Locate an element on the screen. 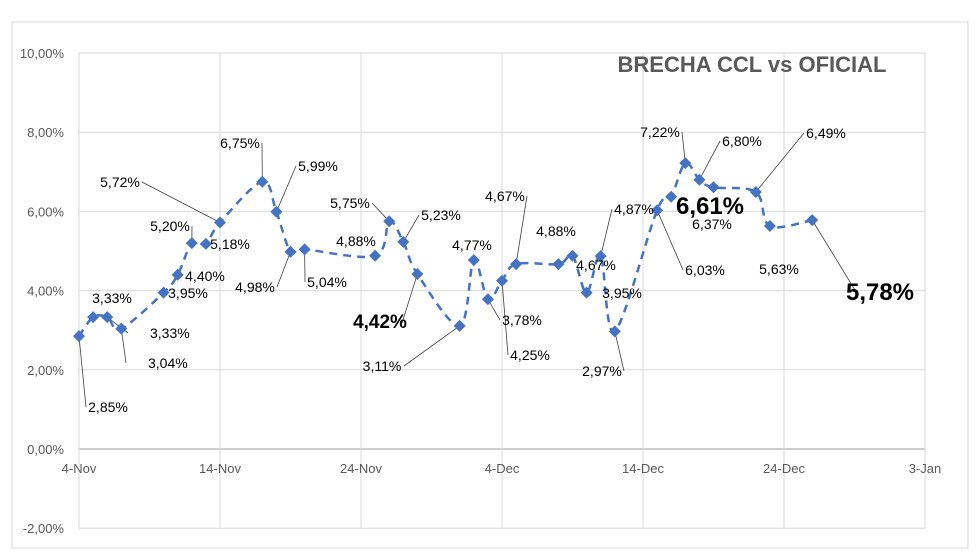 The width and height of the screenshot is (980, 556). x-tick-label: 4-Nov is located at coordinates (79, 468).